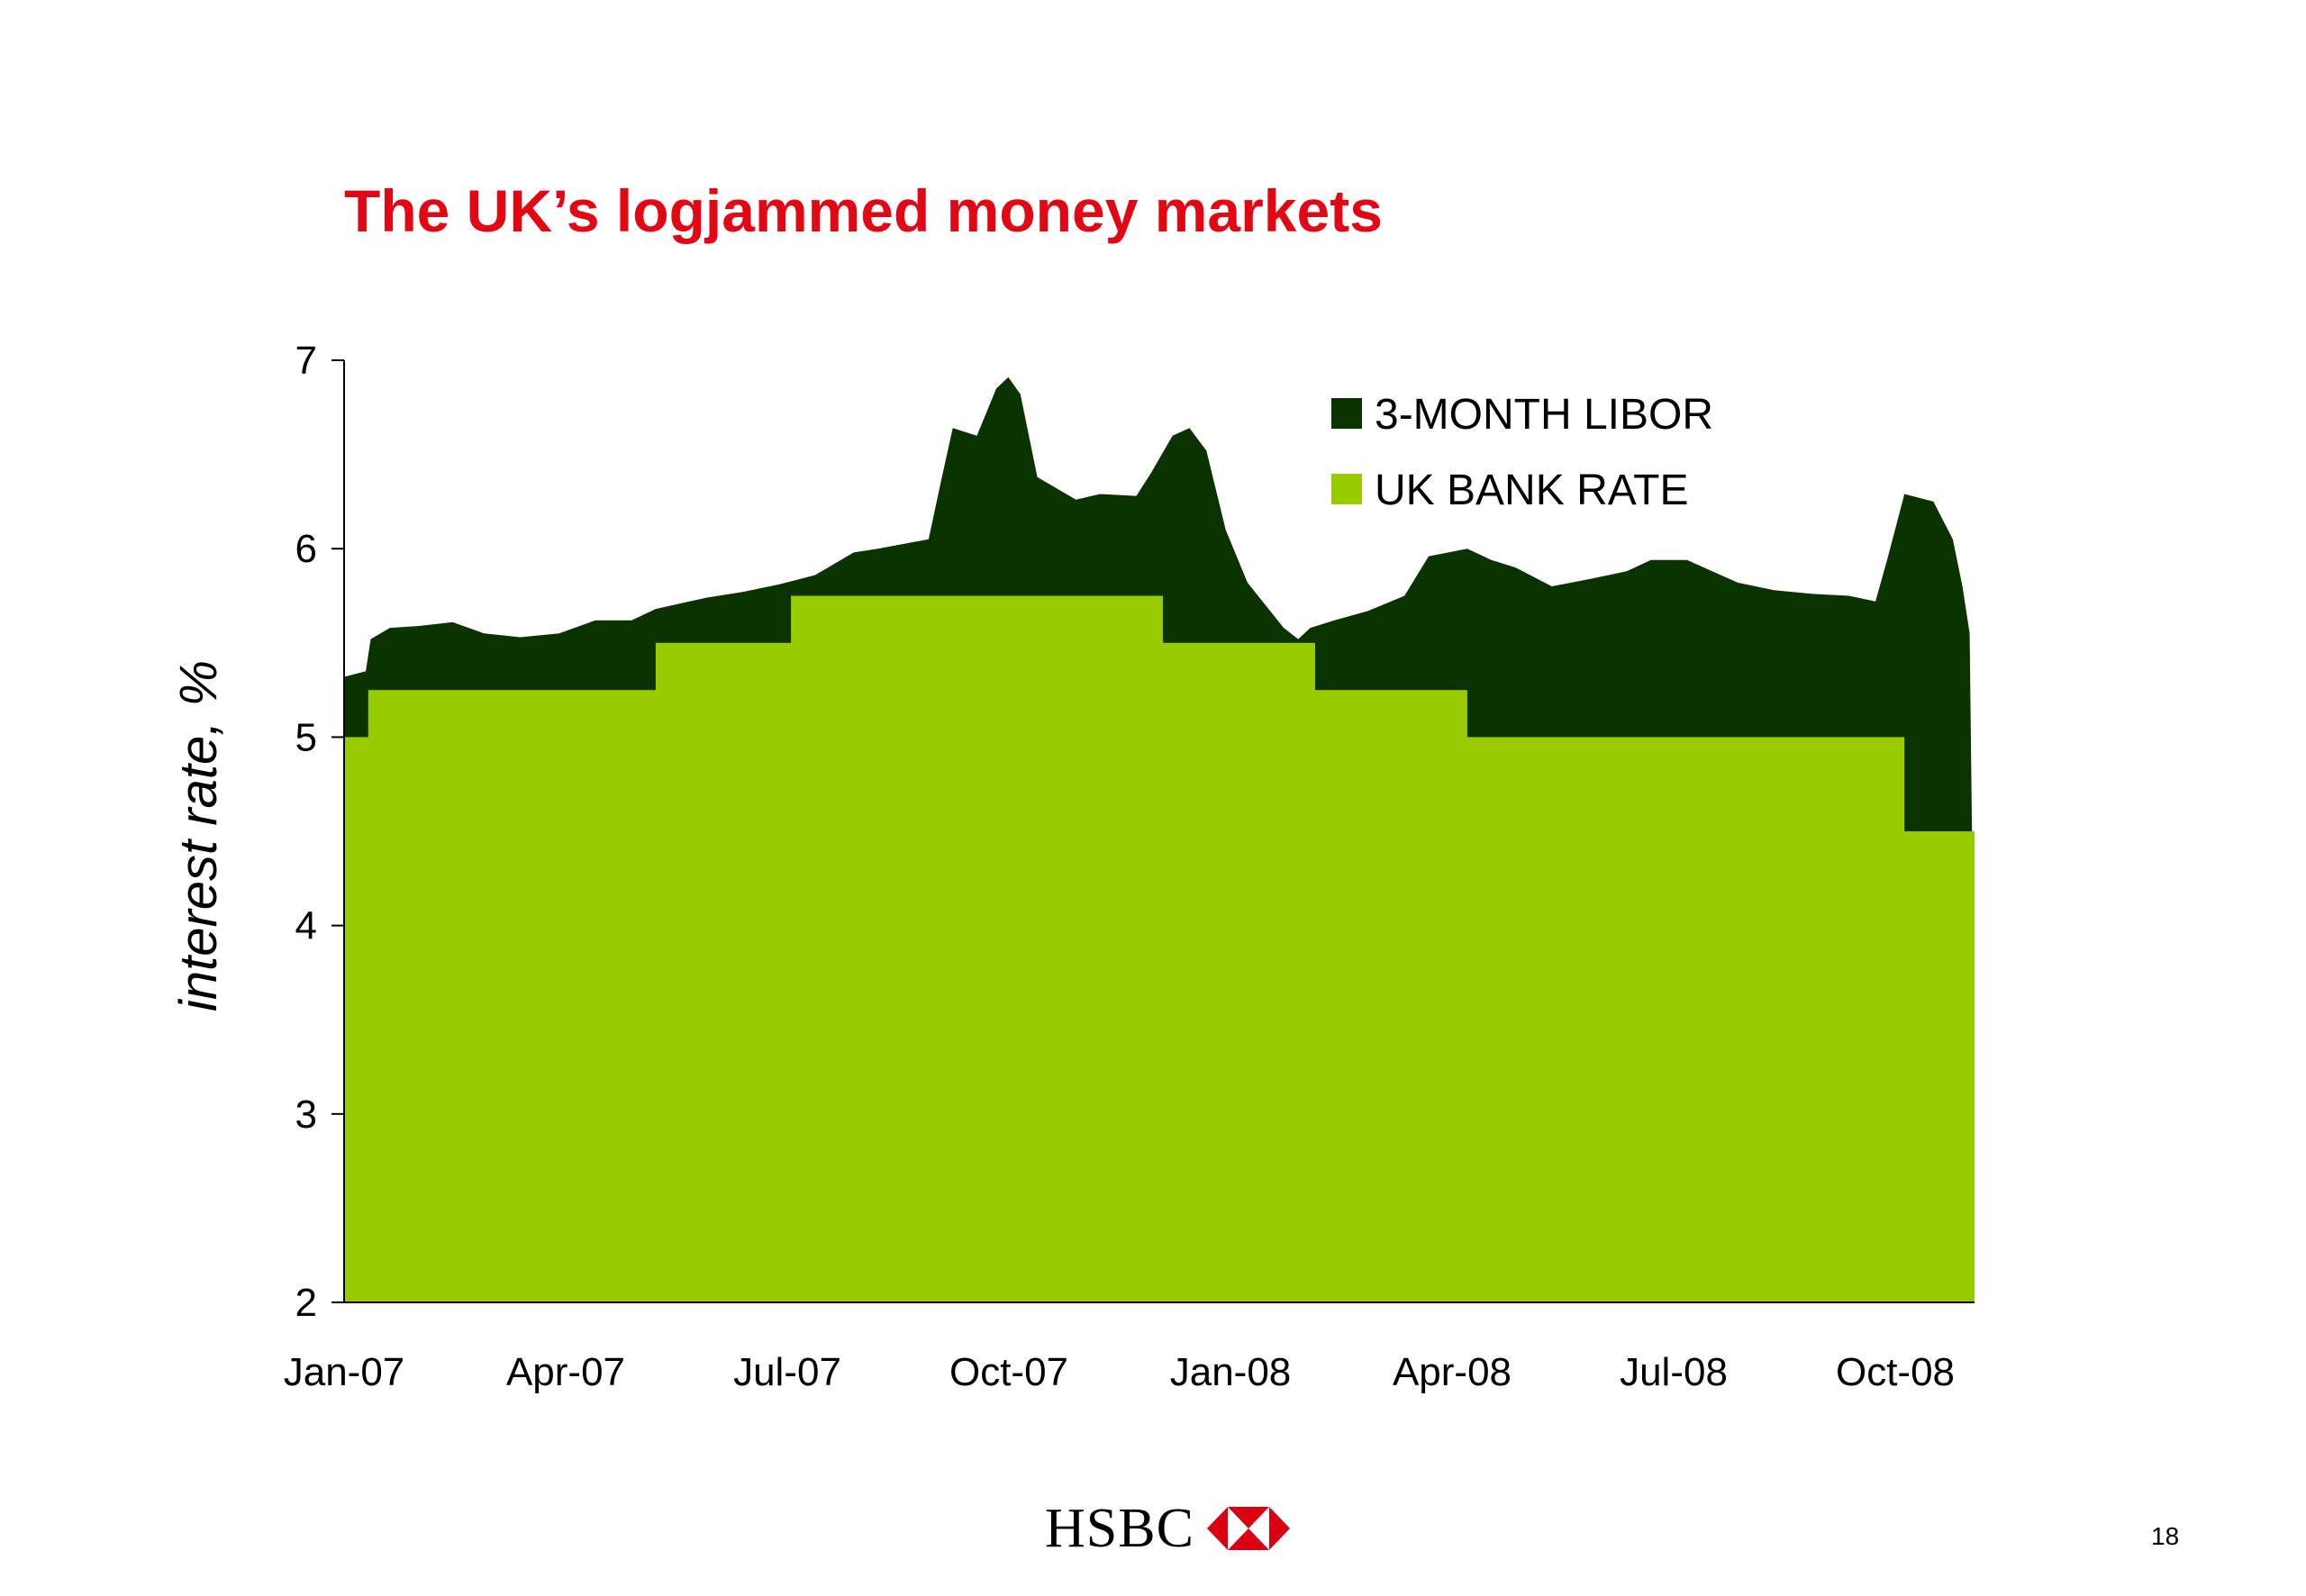  What do you see at coordinates (1522, 452) in the screenshot?
I see `legend: 3-MONTH LIBOR UK BANK RATE` at bounding box center [1522, 452].